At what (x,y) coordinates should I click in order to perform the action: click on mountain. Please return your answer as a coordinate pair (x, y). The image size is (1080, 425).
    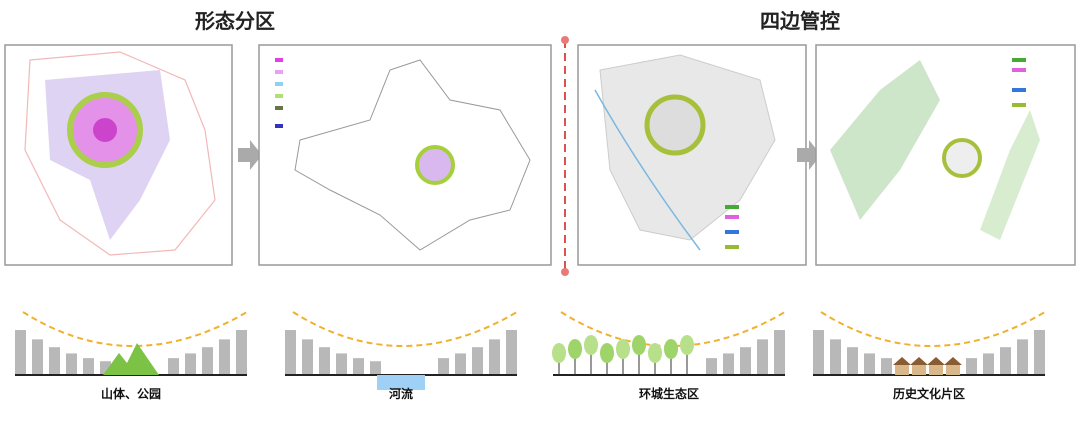
    Looking at the image, I should click on (131, 359).